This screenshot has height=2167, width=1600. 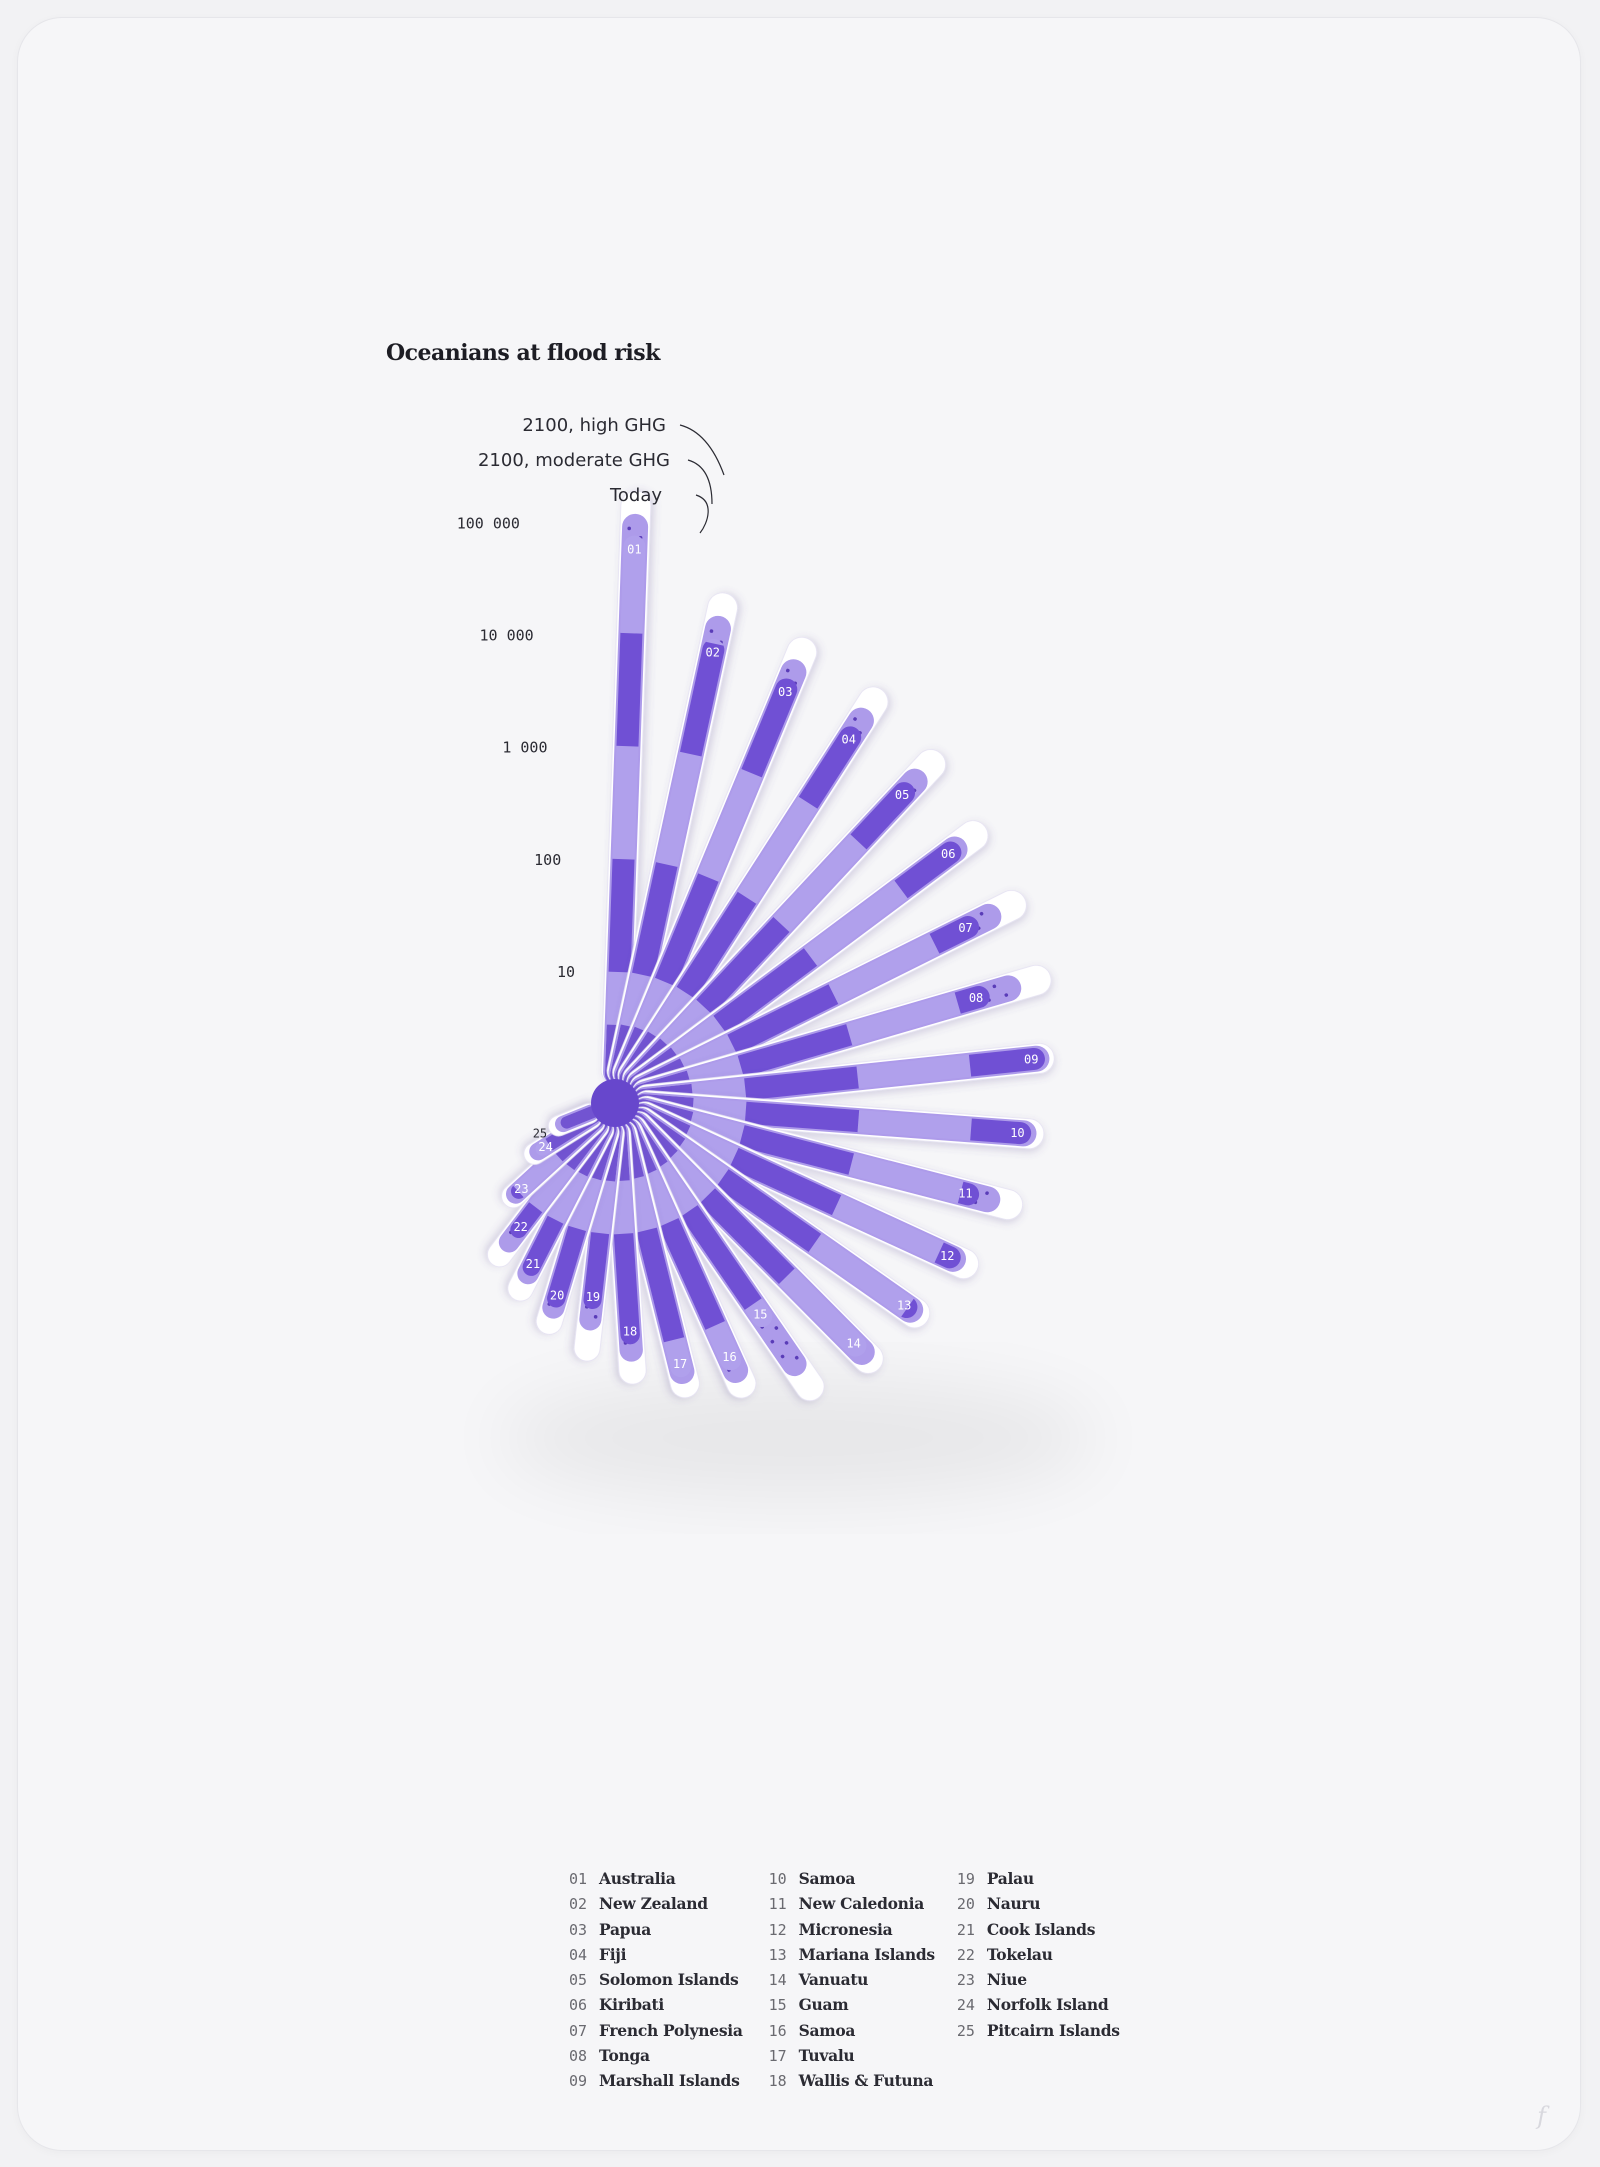 What do you see at coordinates (615, 1103) in the screenshot?
I see `hub-center` at bounding box center [615, 1103].